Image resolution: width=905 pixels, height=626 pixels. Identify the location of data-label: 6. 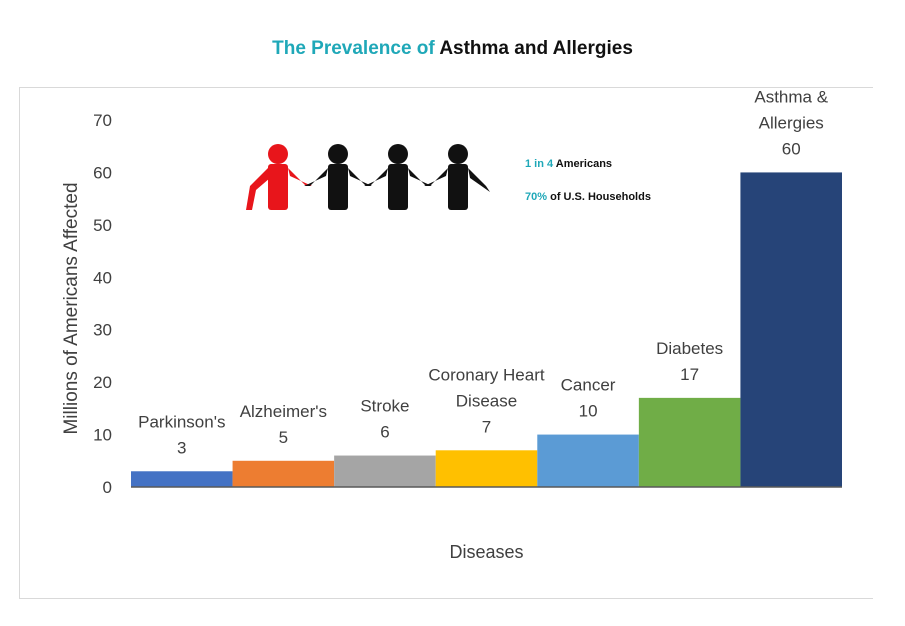
(384, 432).